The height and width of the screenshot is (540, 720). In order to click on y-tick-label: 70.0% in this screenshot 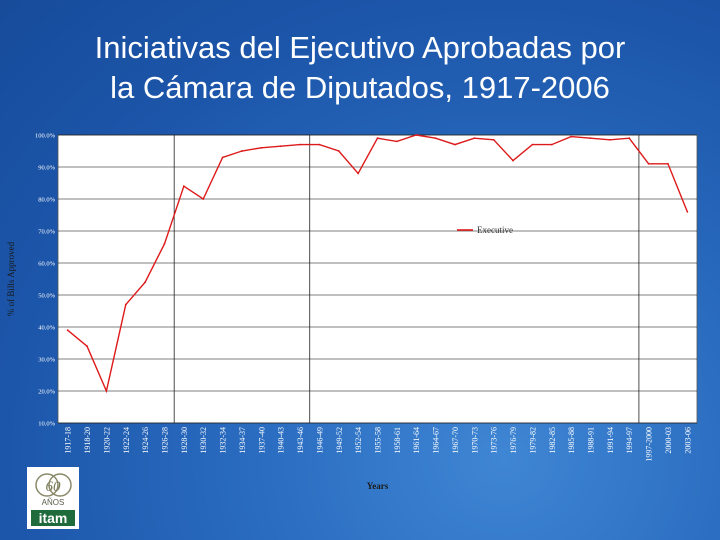, I will do `click(46, 232)`.